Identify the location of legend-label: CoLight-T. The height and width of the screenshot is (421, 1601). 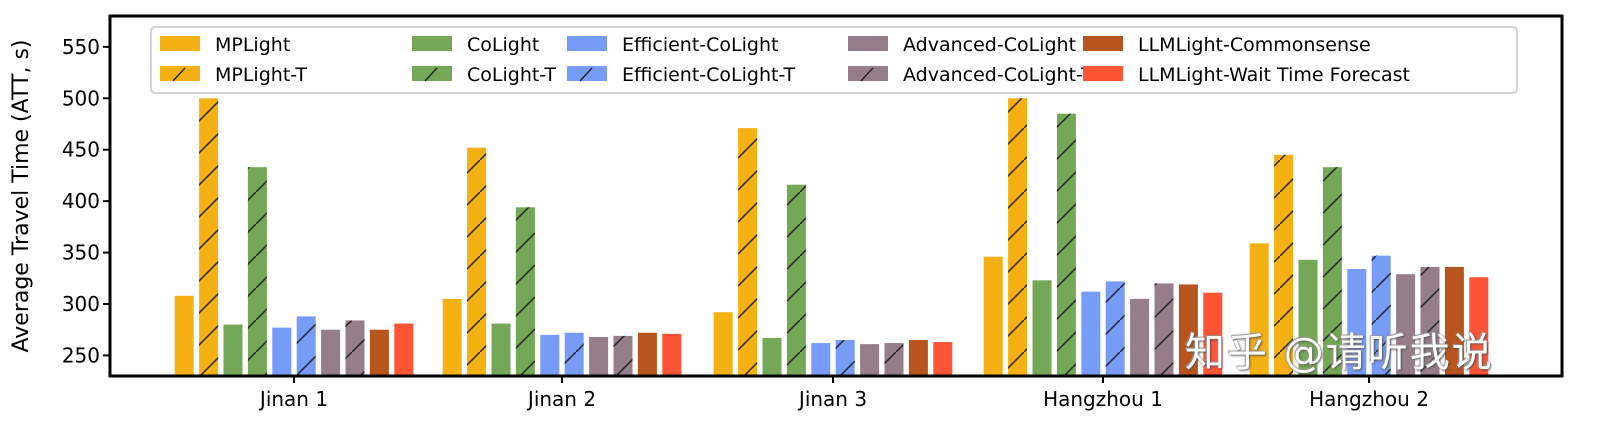
(511, 75).